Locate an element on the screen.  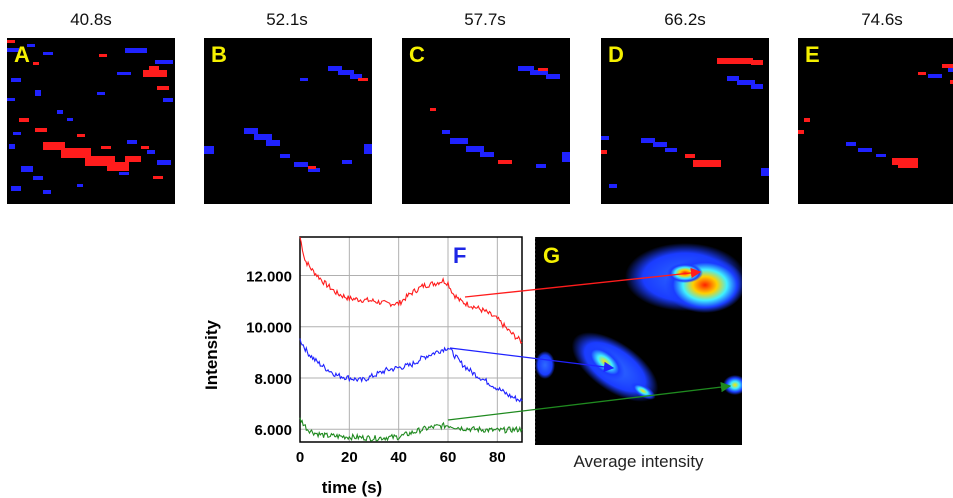
timestamp-d: 66.2s is located at coordinates (685, 19).